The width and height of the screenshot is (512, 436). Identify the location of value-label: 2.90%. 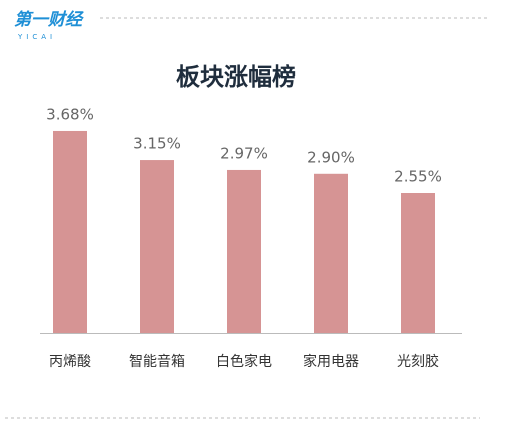
(331, 157).